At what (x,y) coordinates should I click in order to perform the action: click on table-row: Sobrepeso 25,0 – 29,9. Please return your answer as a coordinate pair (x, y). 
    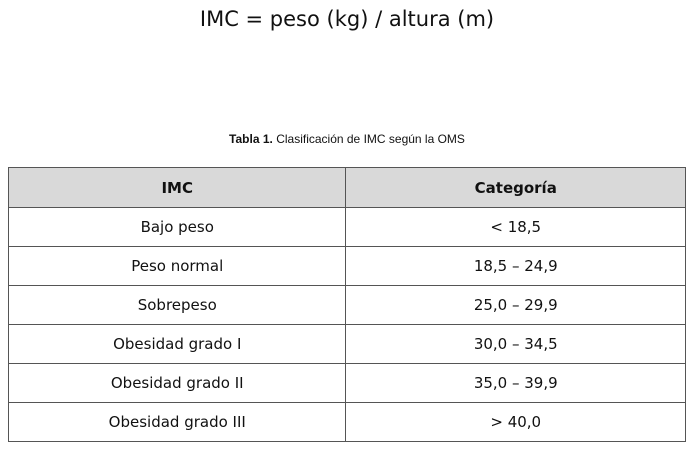
    Looking at the image, I should click on (346, 305).